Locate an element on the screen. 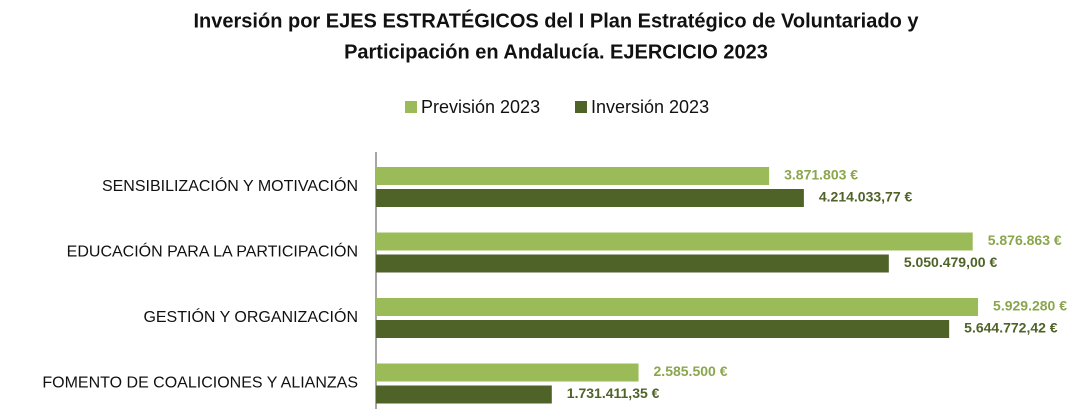 The height and width of the screenshot is (409, 1077). category-label: GESTIÓN Y ORGANIZACIÓN is located at coordinates (250, 316).